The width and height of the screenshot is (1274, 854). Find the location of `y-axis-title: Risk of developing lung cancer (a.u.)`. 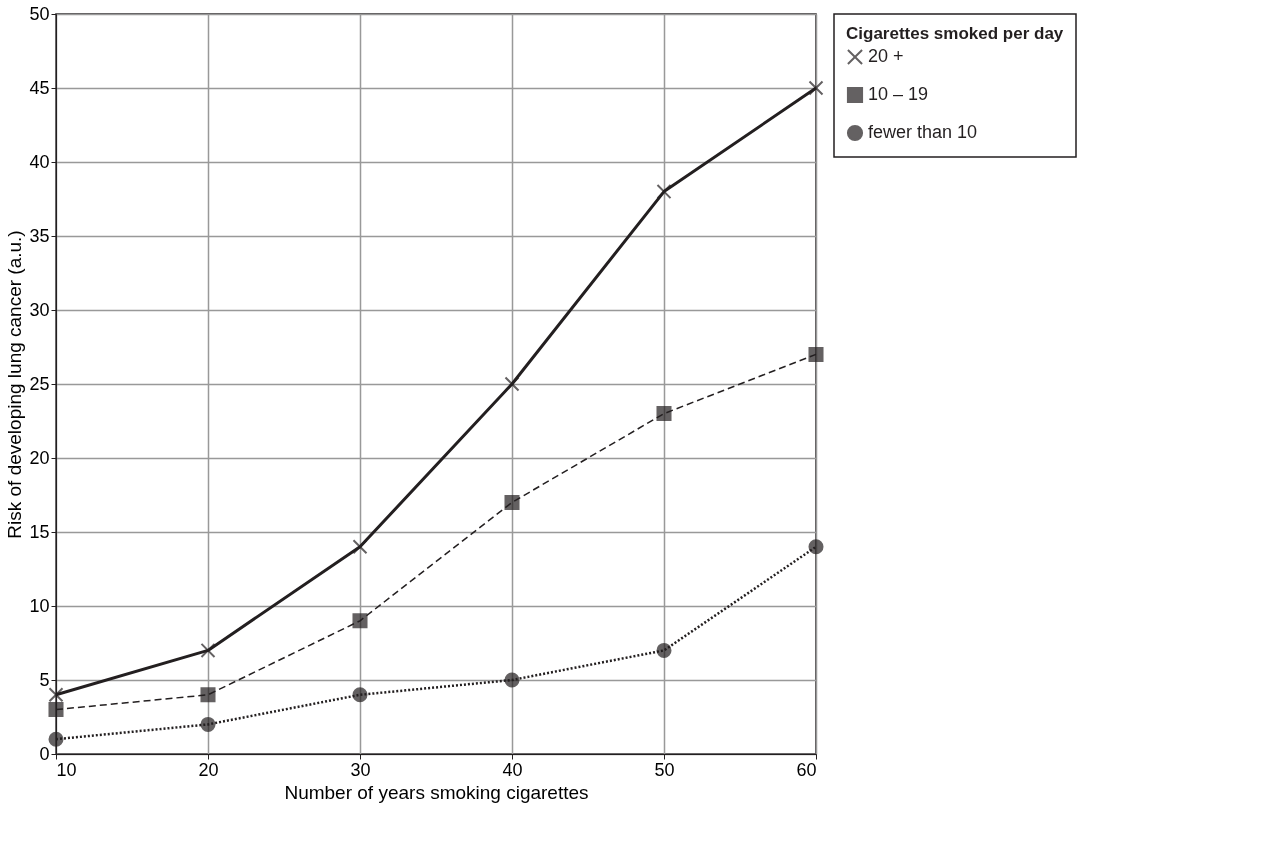

y-axis-title: Risk of developing lung cancer (a.u.) is located at coordinates (15, 384).